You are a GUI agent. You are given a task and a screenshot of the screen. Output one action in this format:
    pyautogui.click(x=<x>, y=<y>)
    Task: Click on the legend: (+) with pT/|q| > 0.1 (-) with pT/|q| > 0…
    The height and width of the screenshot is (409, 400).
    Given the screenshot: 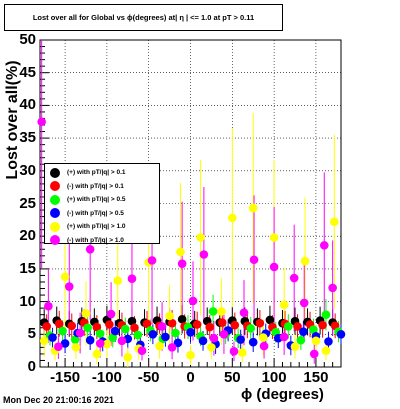 What is the action you would take?
    pyautogui.click(x=102, y=204)
    